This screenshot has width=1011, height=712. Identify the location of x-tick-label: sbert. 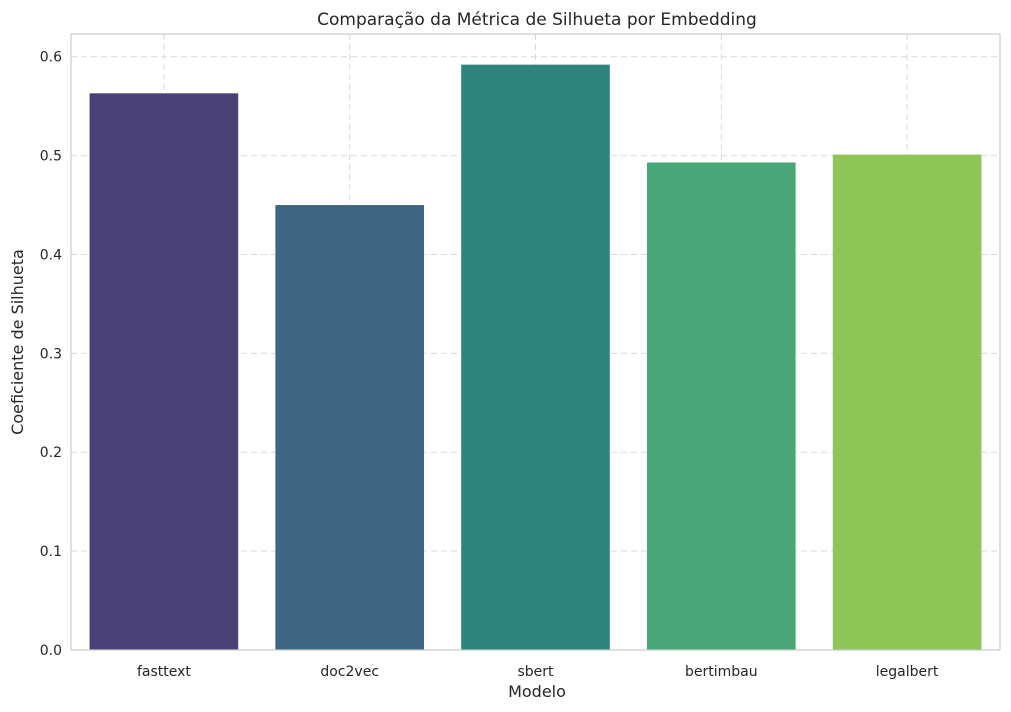
(535, 672).